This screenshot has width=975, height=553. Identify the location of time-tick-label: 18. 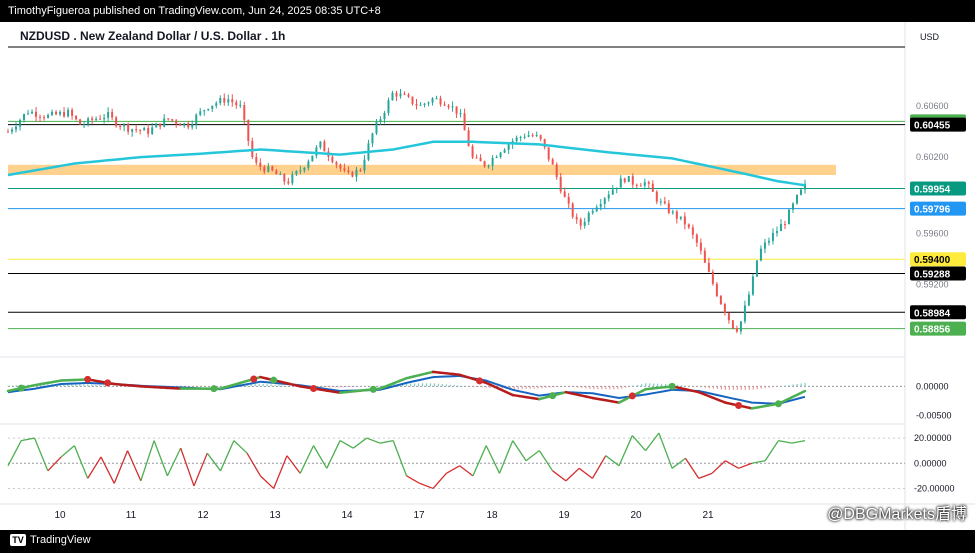
(492, 515).